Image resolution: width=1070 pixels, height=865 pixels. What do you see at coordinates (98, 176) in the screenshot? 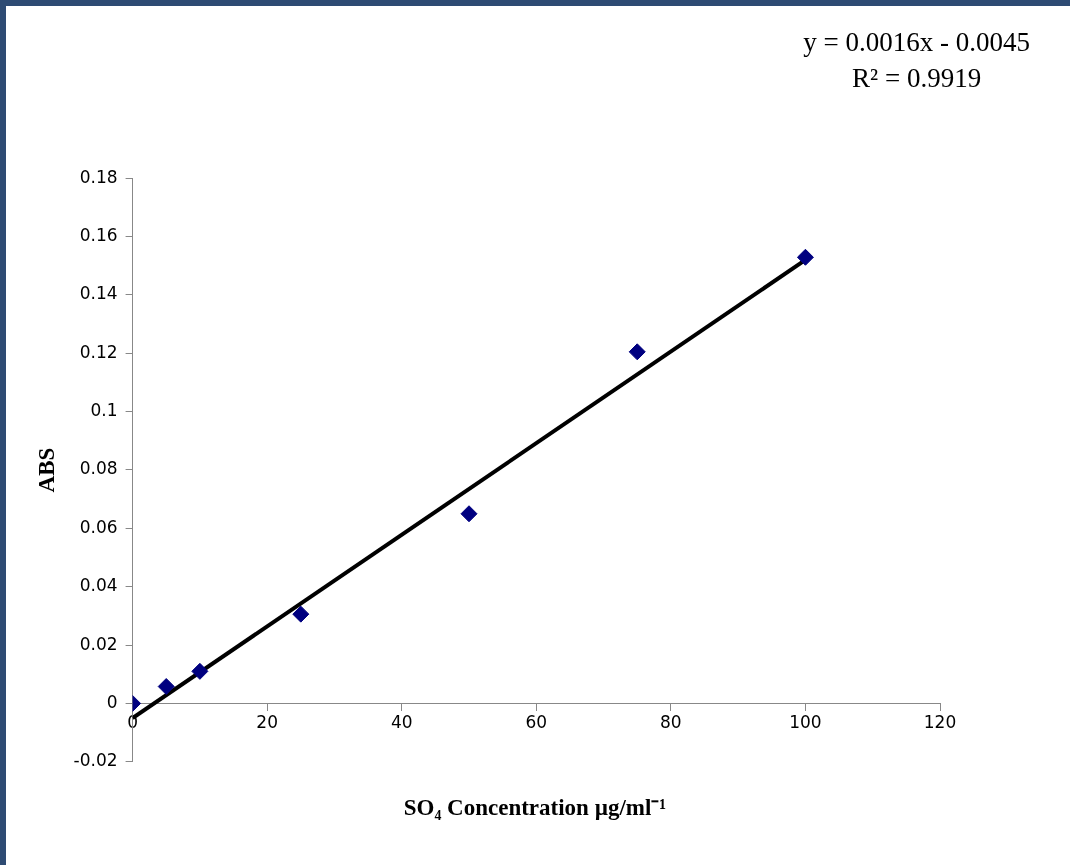
I see `y-tick-label: 0.18` at bounding box center [98, 176].